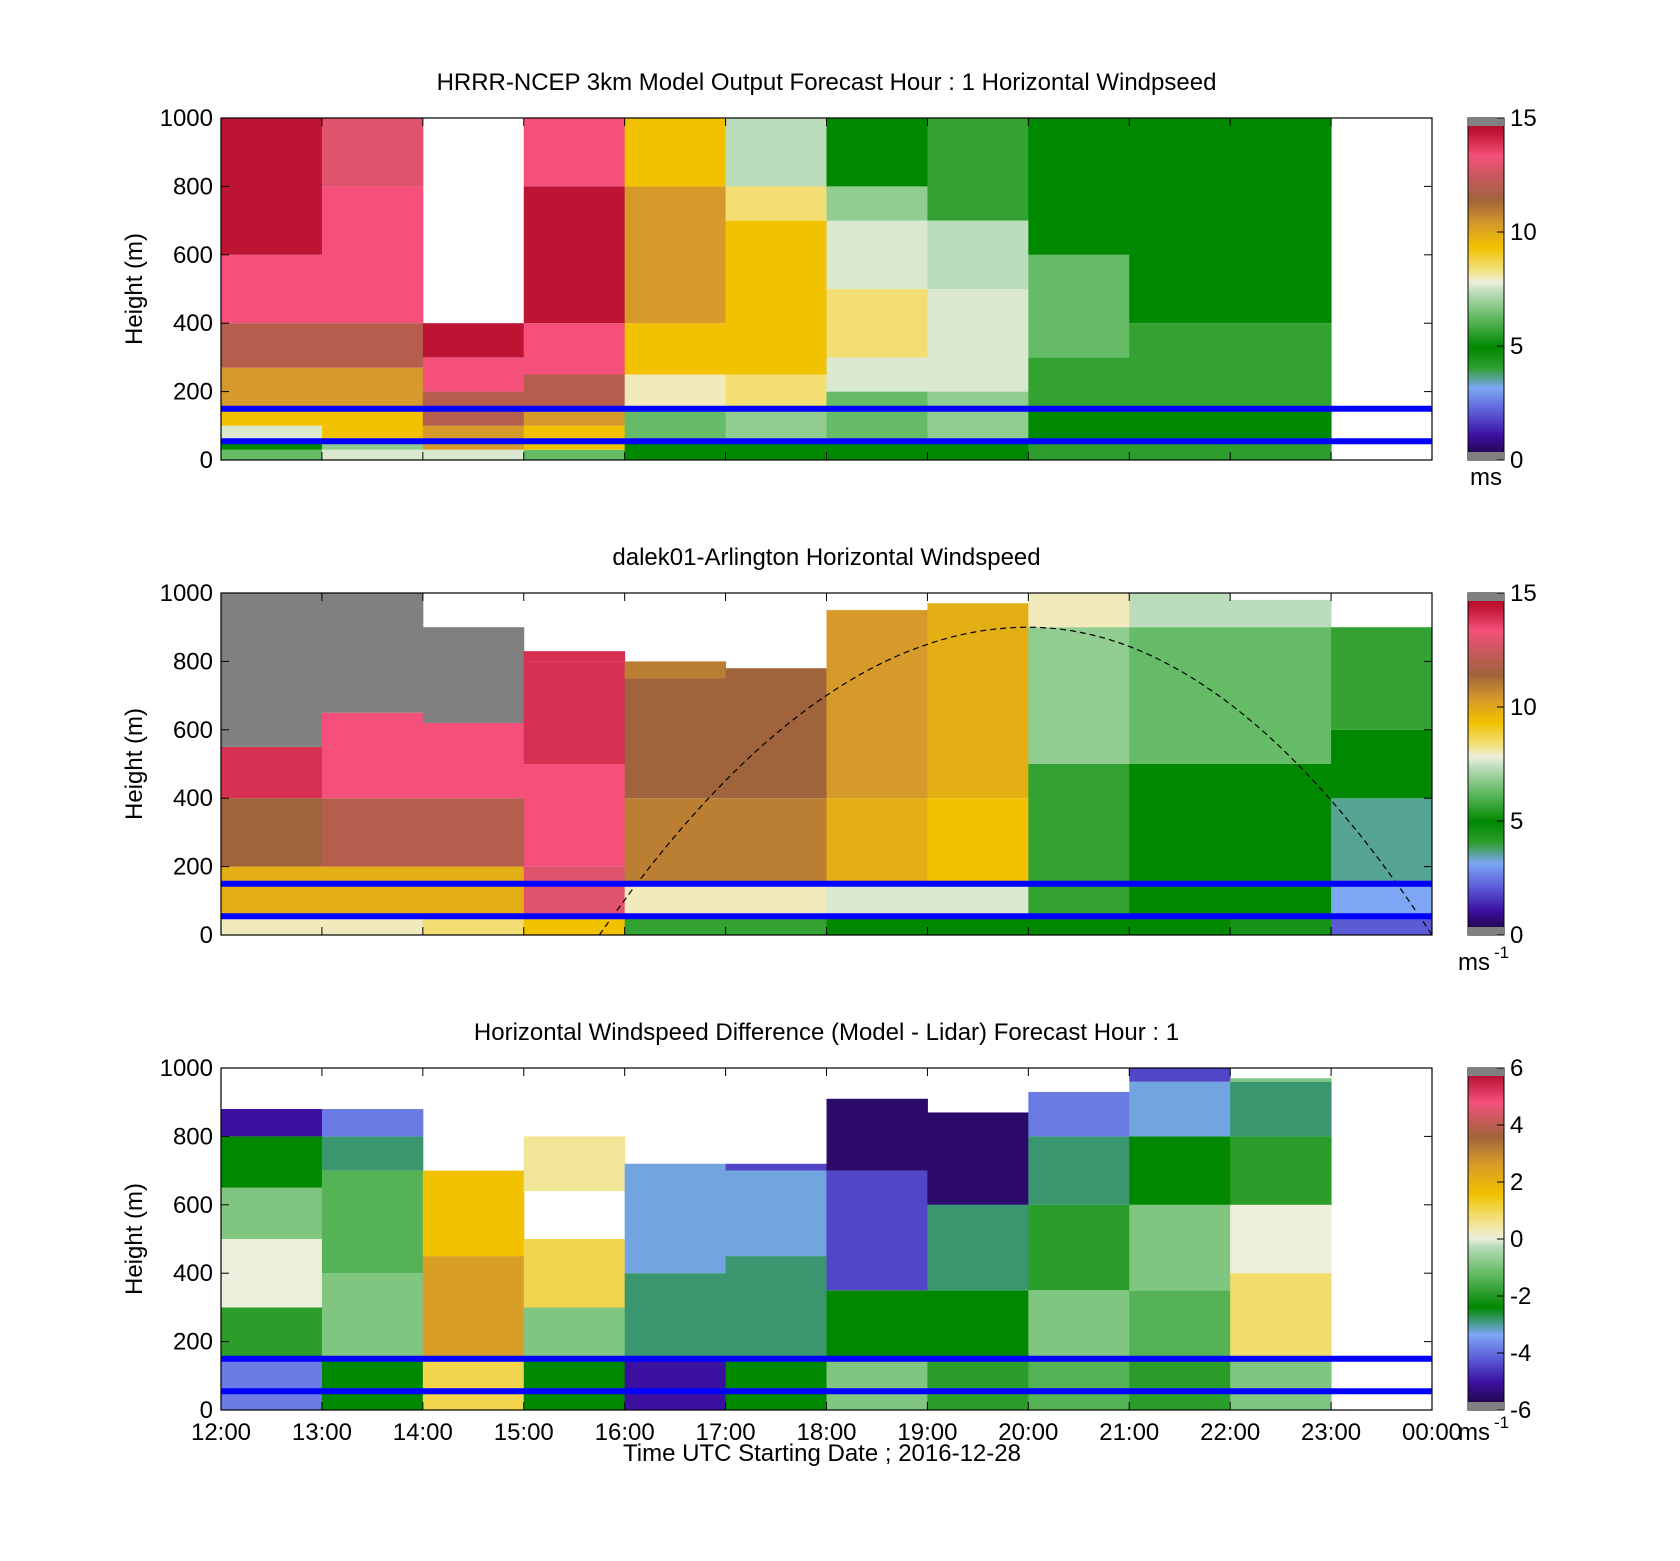 Image resolution: width=1680 pixels, height=1561 pixels. What do you see at coordinates (1523, 232) in the screenshot?
I see `panel-1-colorbar-tick-label-2: 10` at bounding box center [1523, 232].